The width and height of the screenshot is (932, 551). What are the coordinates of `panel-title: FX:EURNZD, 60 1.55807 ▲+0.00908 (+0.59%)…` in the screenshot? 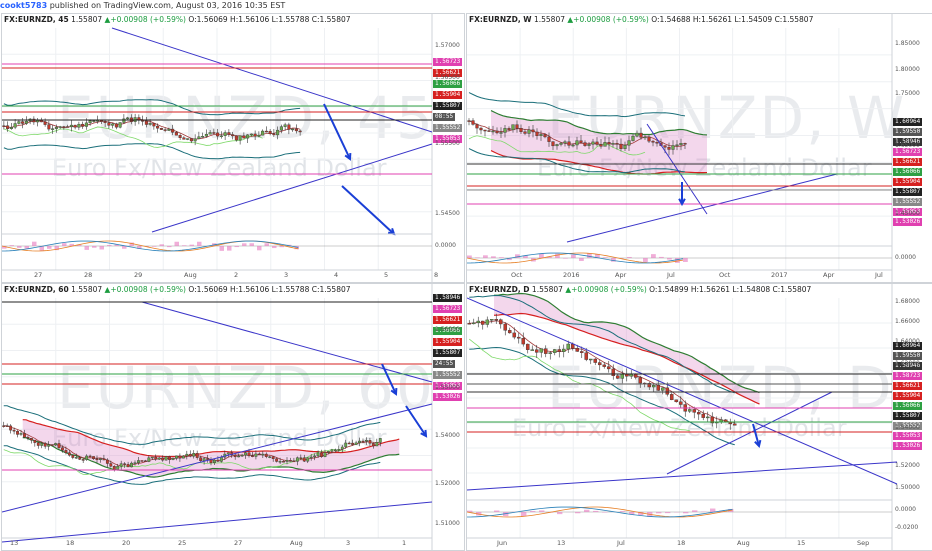 It's located at (177, 289).